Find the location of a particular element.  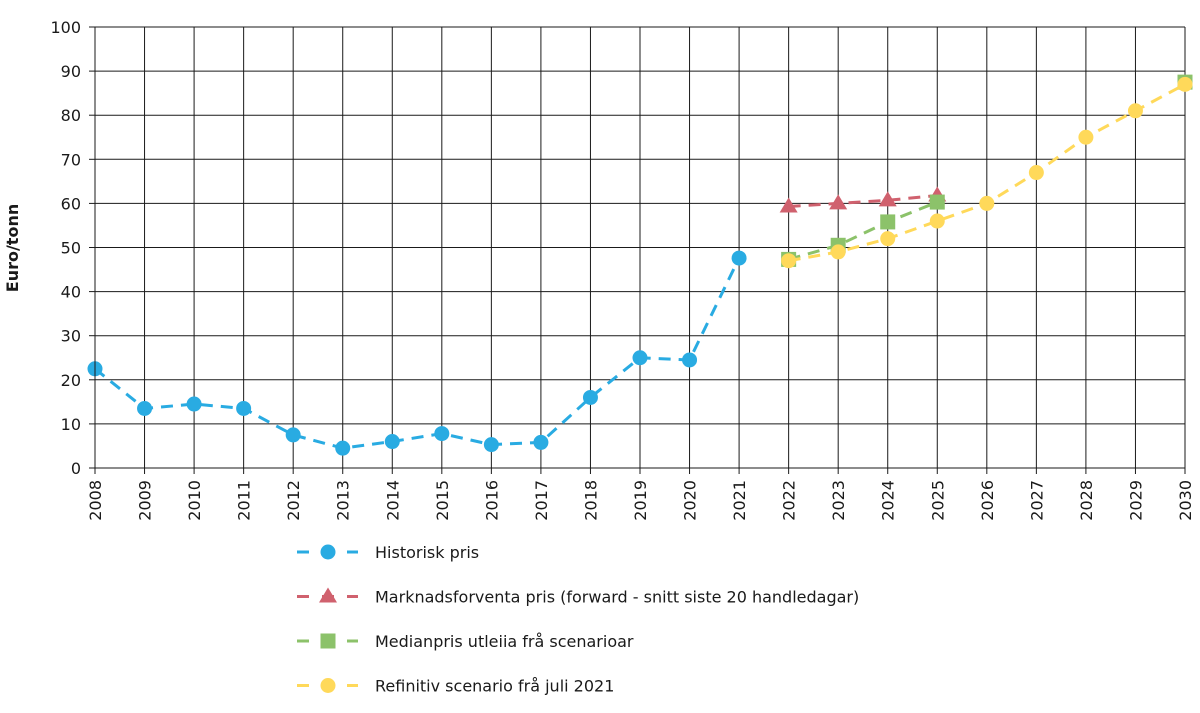

y-tick-label: 30 is located at coordinates (71, 336).